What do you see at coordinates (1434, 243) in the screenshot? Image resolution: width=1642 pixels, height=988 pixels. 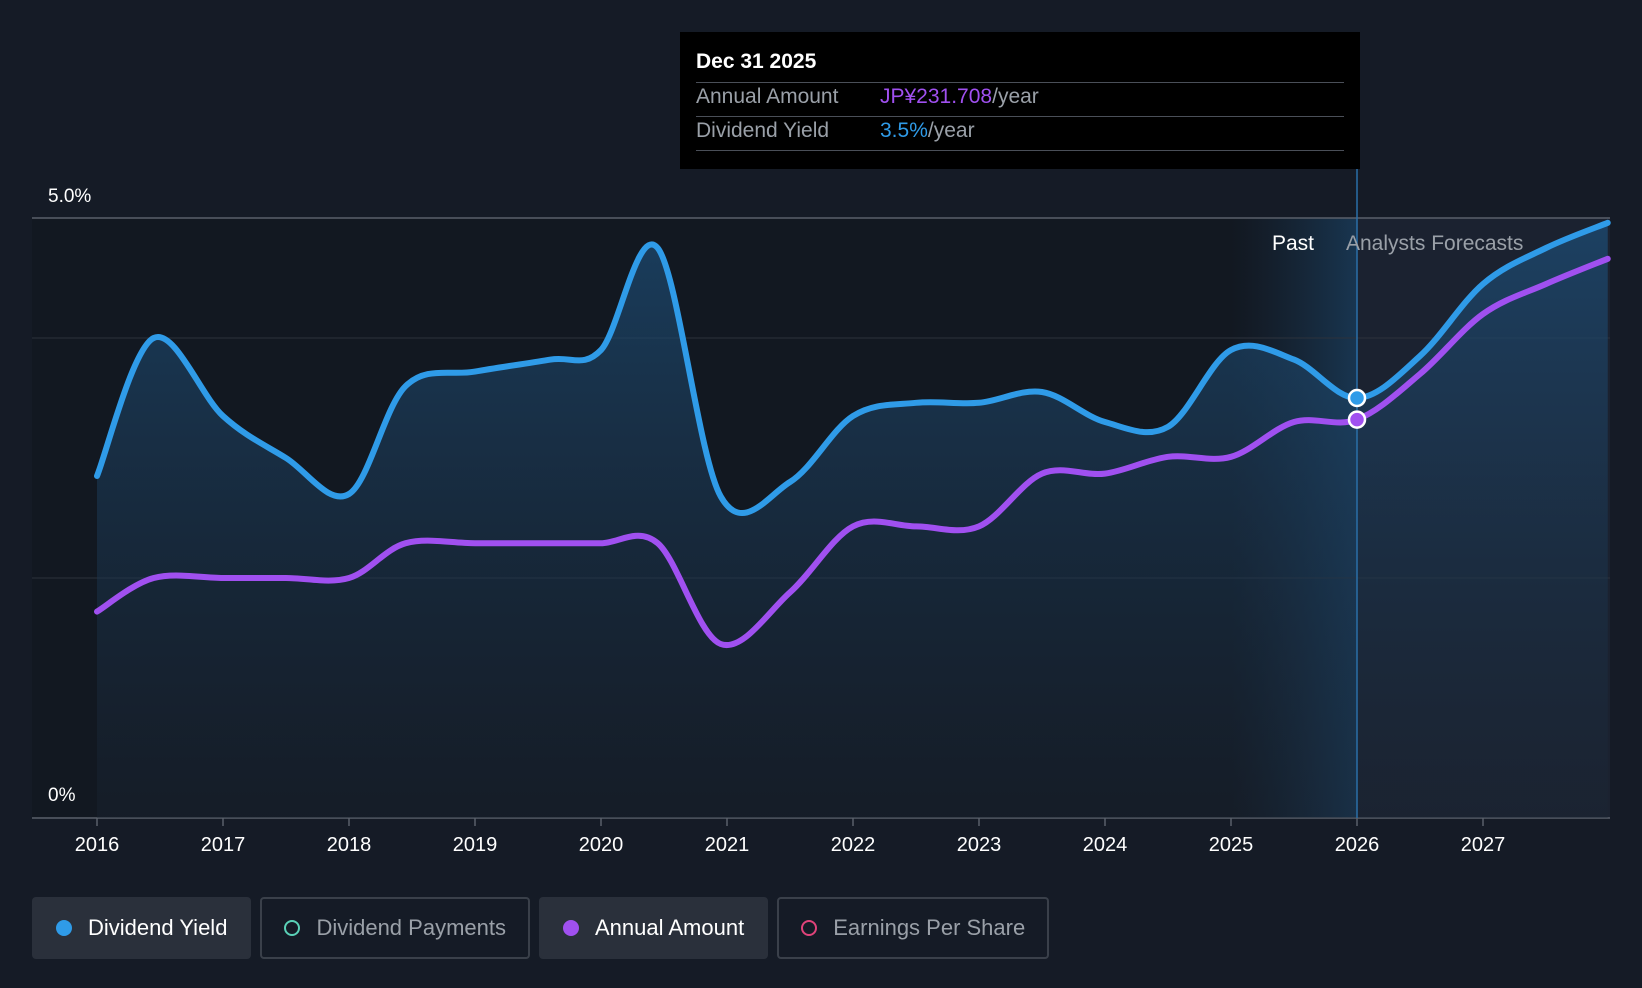 I see `analysts-forecasts-label: Analysts Forecasts` at bounding box center [1434, 243].